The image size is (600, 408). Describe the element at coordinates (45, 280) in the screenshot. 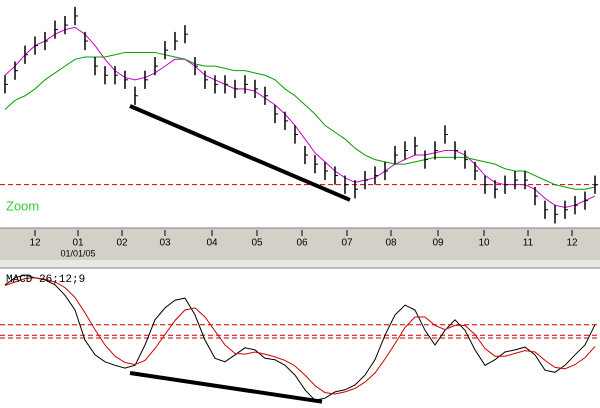

I see `panel-title: MACD 26;12;9` at that location.